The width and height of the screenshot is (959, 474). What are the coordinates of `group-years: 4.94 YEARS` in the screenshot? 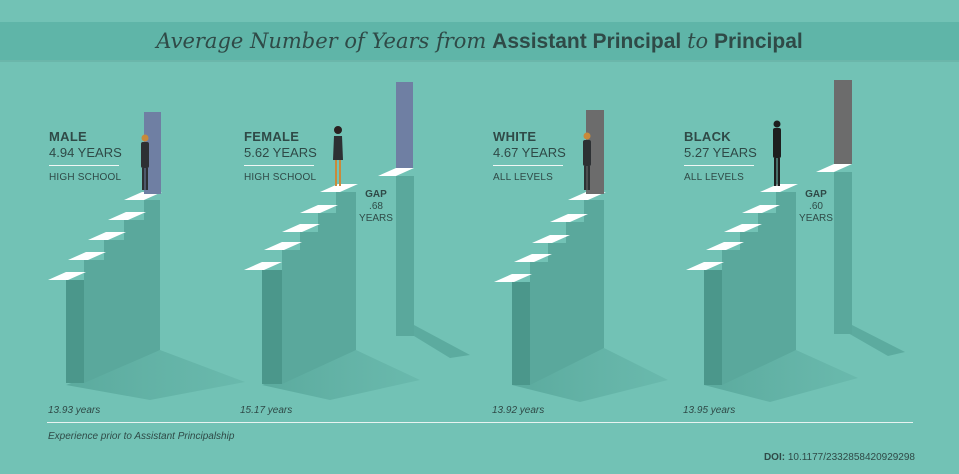 It's located at (85, 152).